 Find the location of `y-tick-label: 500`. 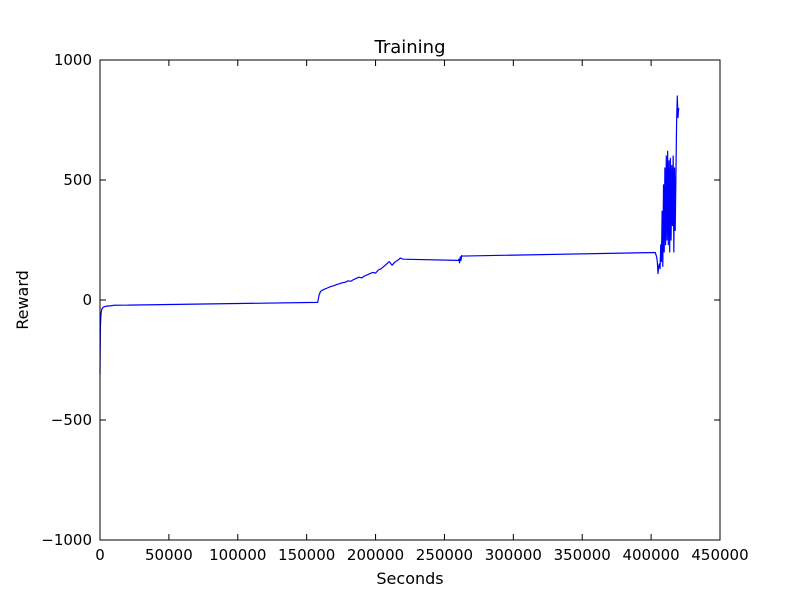

y-tick-label: 500 is located at coordinates (77, 180).